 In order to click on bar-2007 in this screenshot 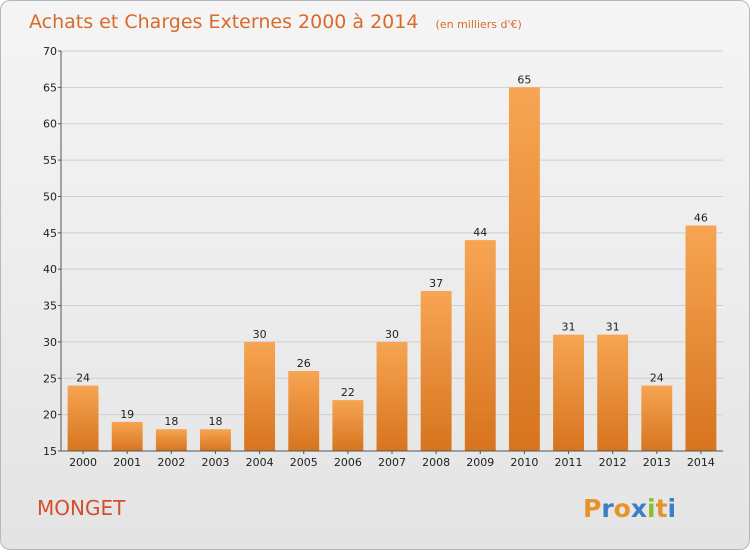, I will do `click(392, 396)`.